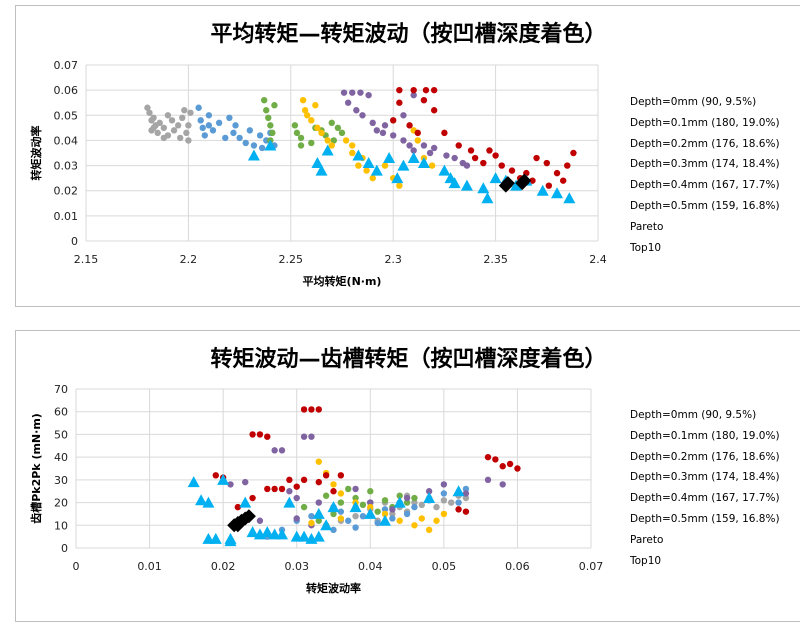 This screenshot has height=629, width=800. What do you see at coordinates (66, 191) in the screenshot?
I see `y-tick-label: 0.02` at bounding box center [66, 191].